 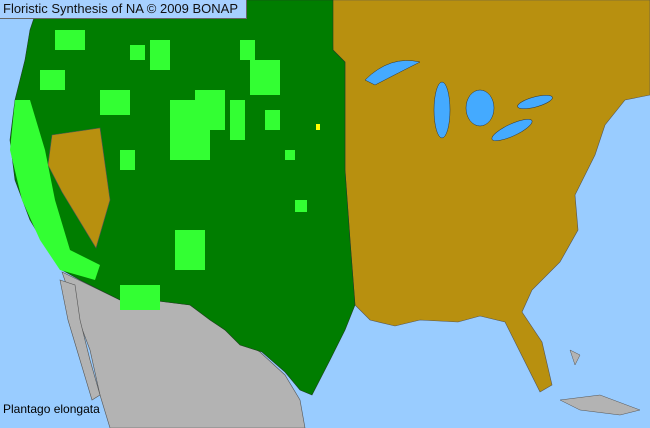 What do you see at coordinates (600, 382) in the screenshot?
I see `caribbean-islands` at bounding box center [600, 382].